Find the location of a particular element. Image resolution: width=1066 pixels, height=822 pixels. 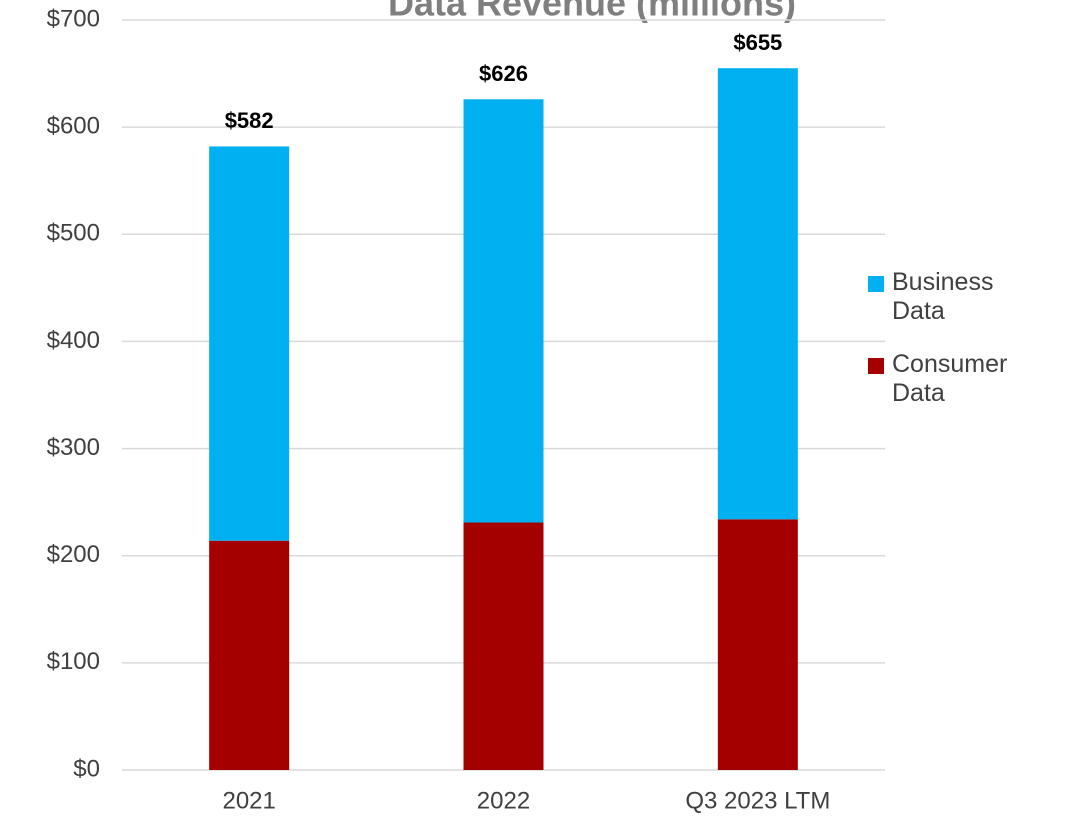

legend-label: Business Data is located at coordinates (943, 296).